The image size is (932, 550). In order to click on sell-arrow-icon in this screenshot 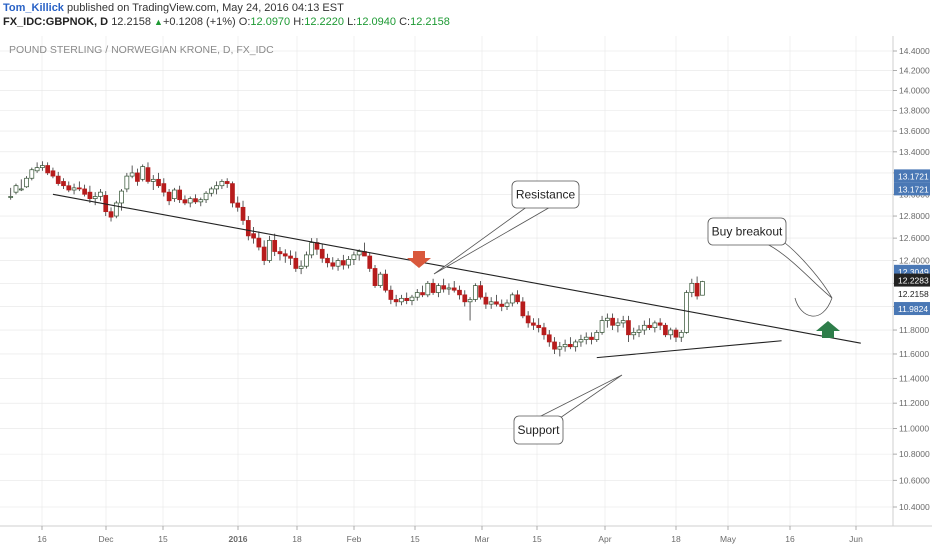, I will do `click(419, 259)`.